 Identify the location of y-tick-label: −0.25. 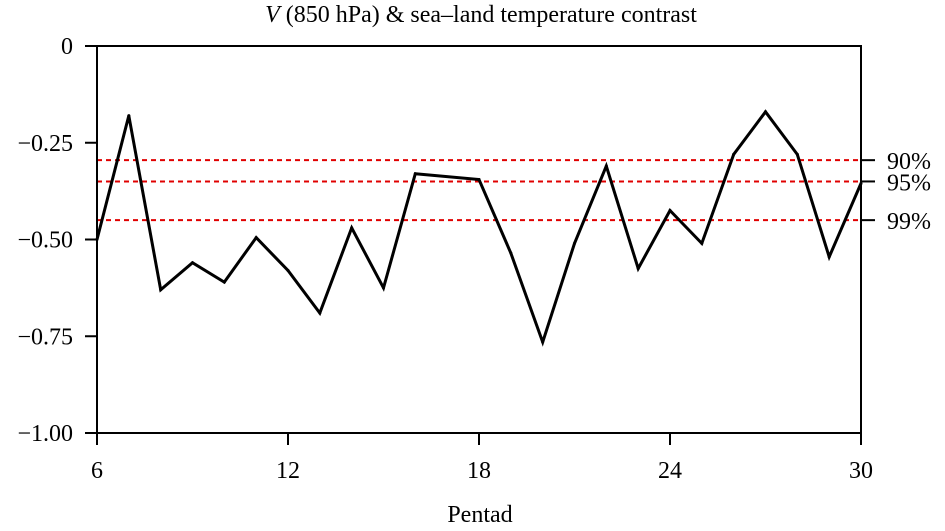
(45, 144).